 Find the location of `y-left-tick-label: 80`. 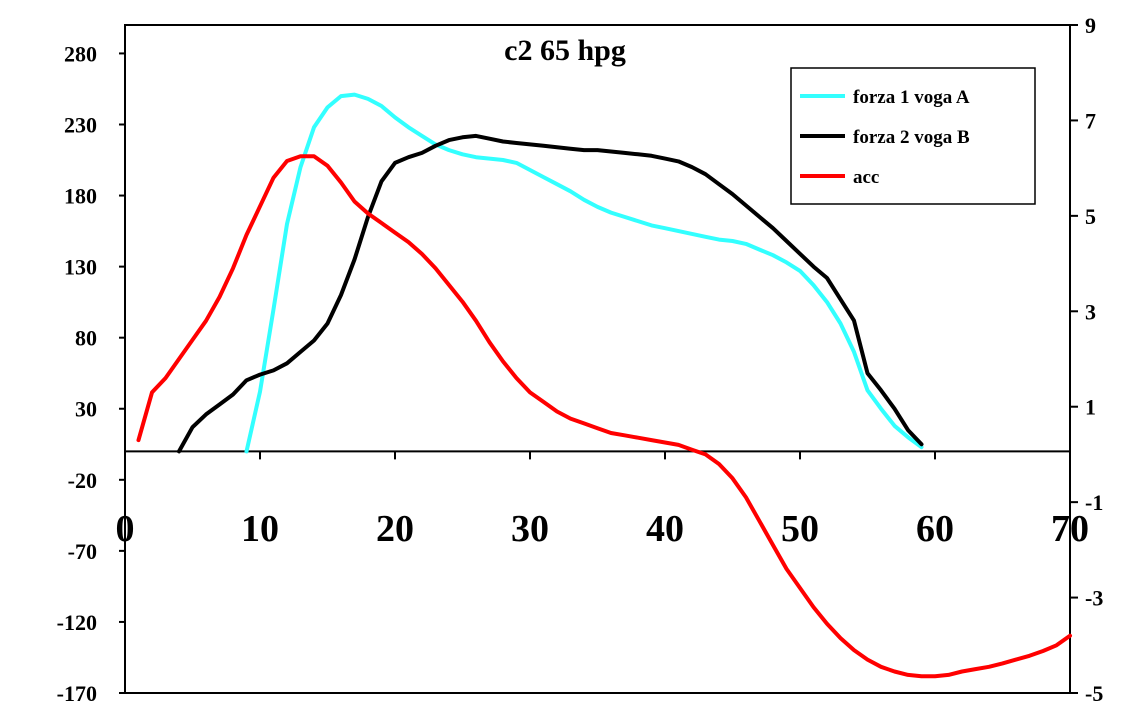

y-left-tick-label: 80 is located at coordinates (86, 338).